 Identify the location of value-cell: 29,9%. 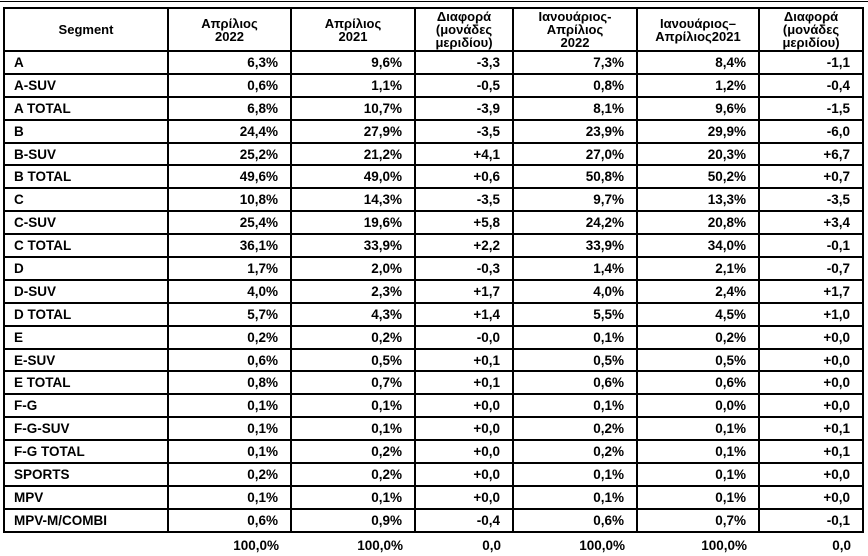
(698, 131).